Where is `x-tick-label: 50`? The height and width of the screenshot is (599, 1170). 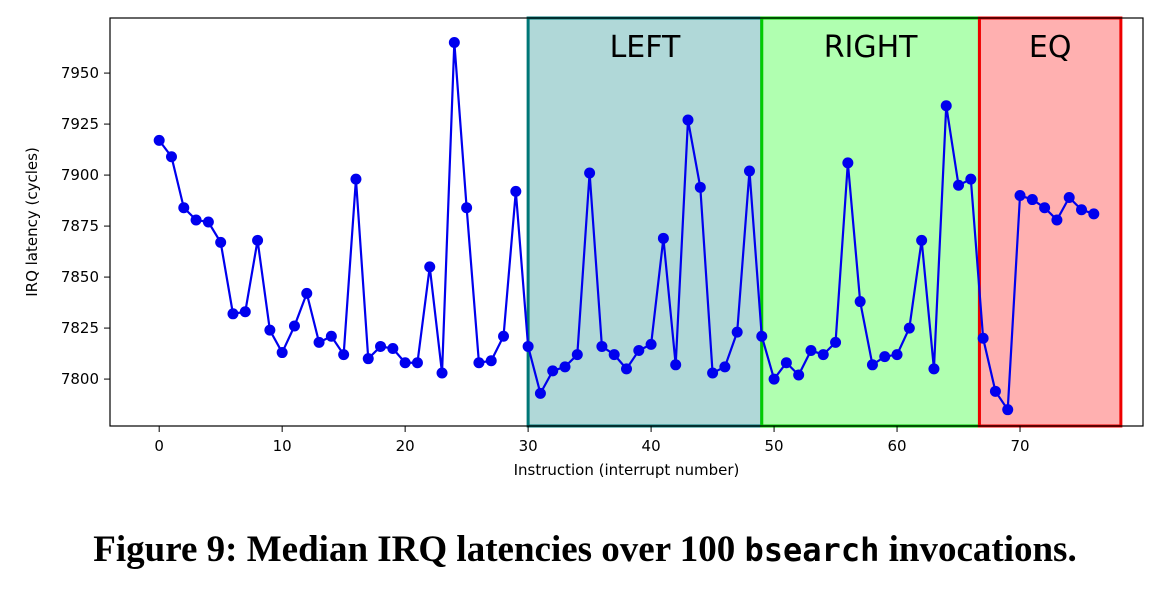 x-tick-label: 50 is located at coordinates (774, 446).